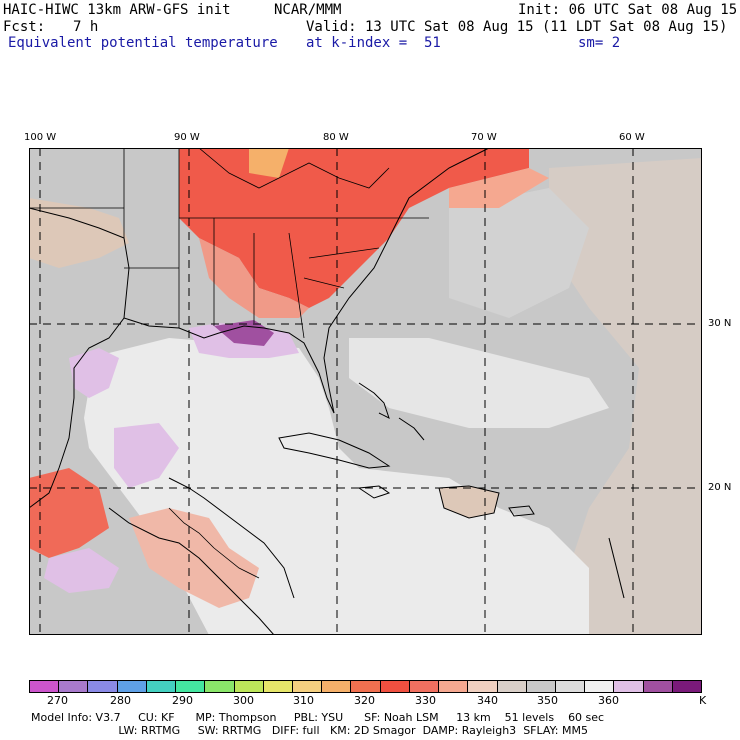 The image size is (740, 740). I want to click on colorbar-label: 310, so click(303, 700).